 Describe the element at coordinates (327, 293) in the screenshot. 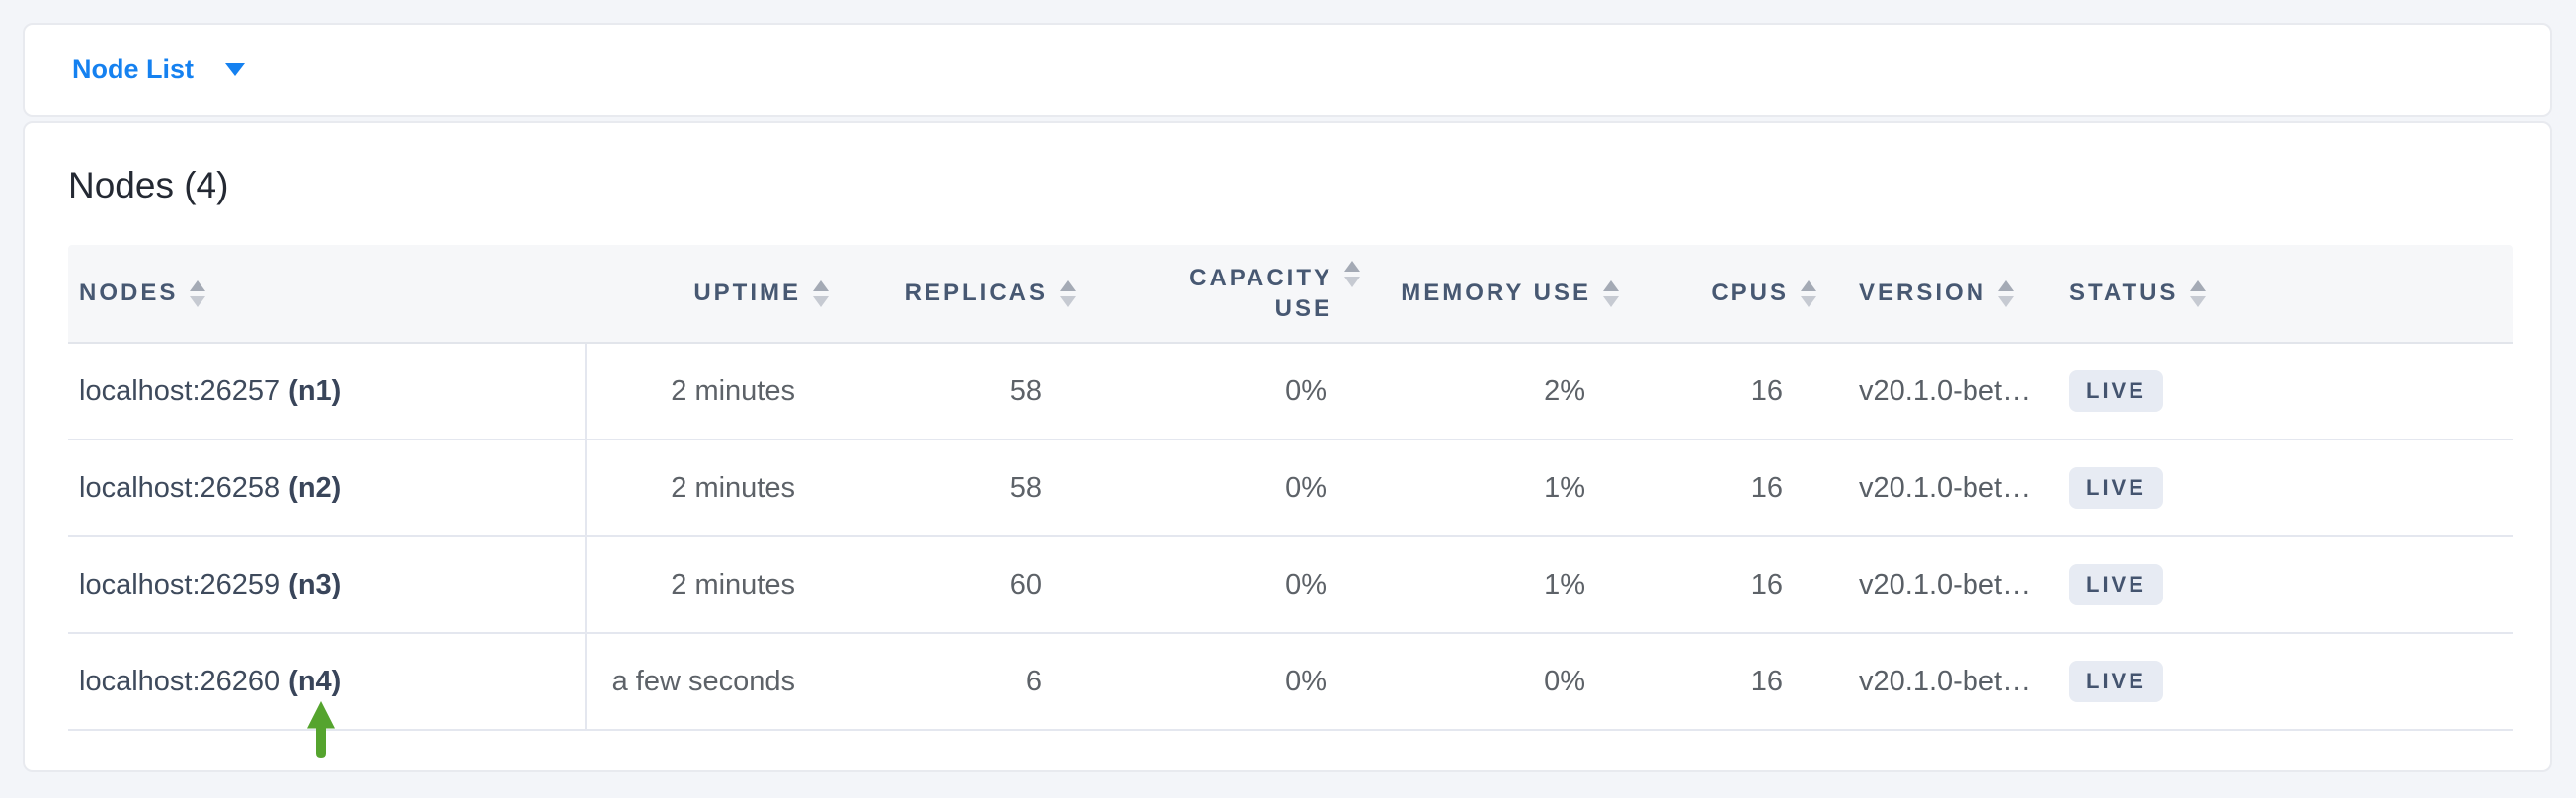

I see `column-header-nodes: NODES` at that location.